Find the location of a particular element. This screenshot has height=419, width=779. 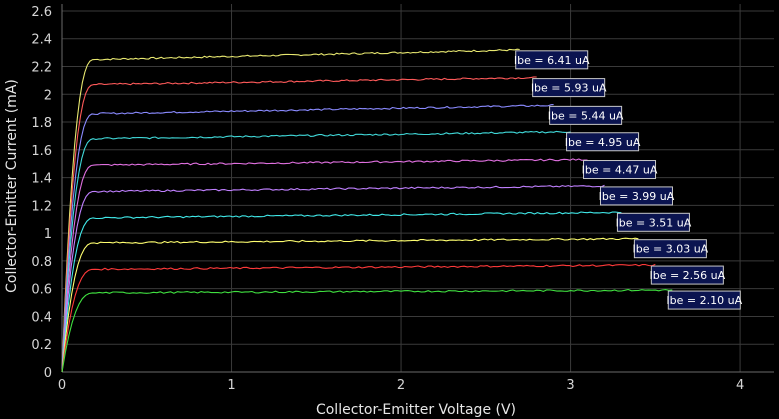

series-label: Ibe = 5.44 uA is located at coordinates (586, 115).